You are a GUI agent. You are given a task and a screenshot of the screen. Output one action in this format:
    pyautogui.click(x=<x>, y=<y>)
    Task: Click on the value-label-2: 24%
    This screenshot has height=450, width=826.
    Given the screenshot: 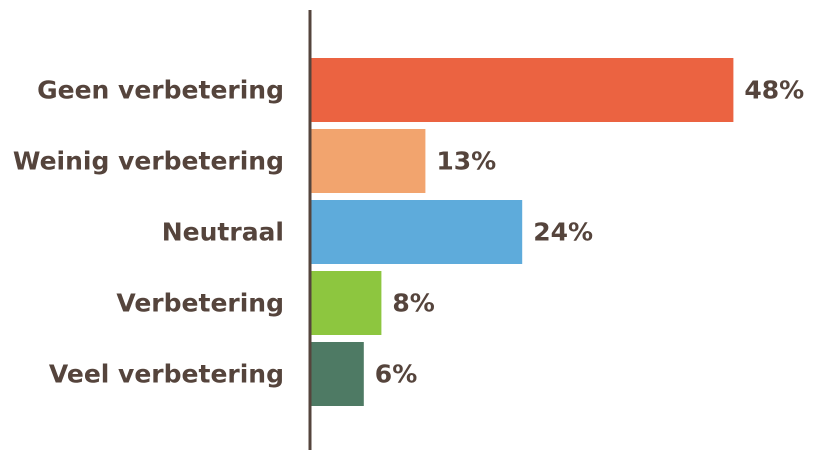 What is the action you would take?
    pyautogui.click(x=563, y=232)
    